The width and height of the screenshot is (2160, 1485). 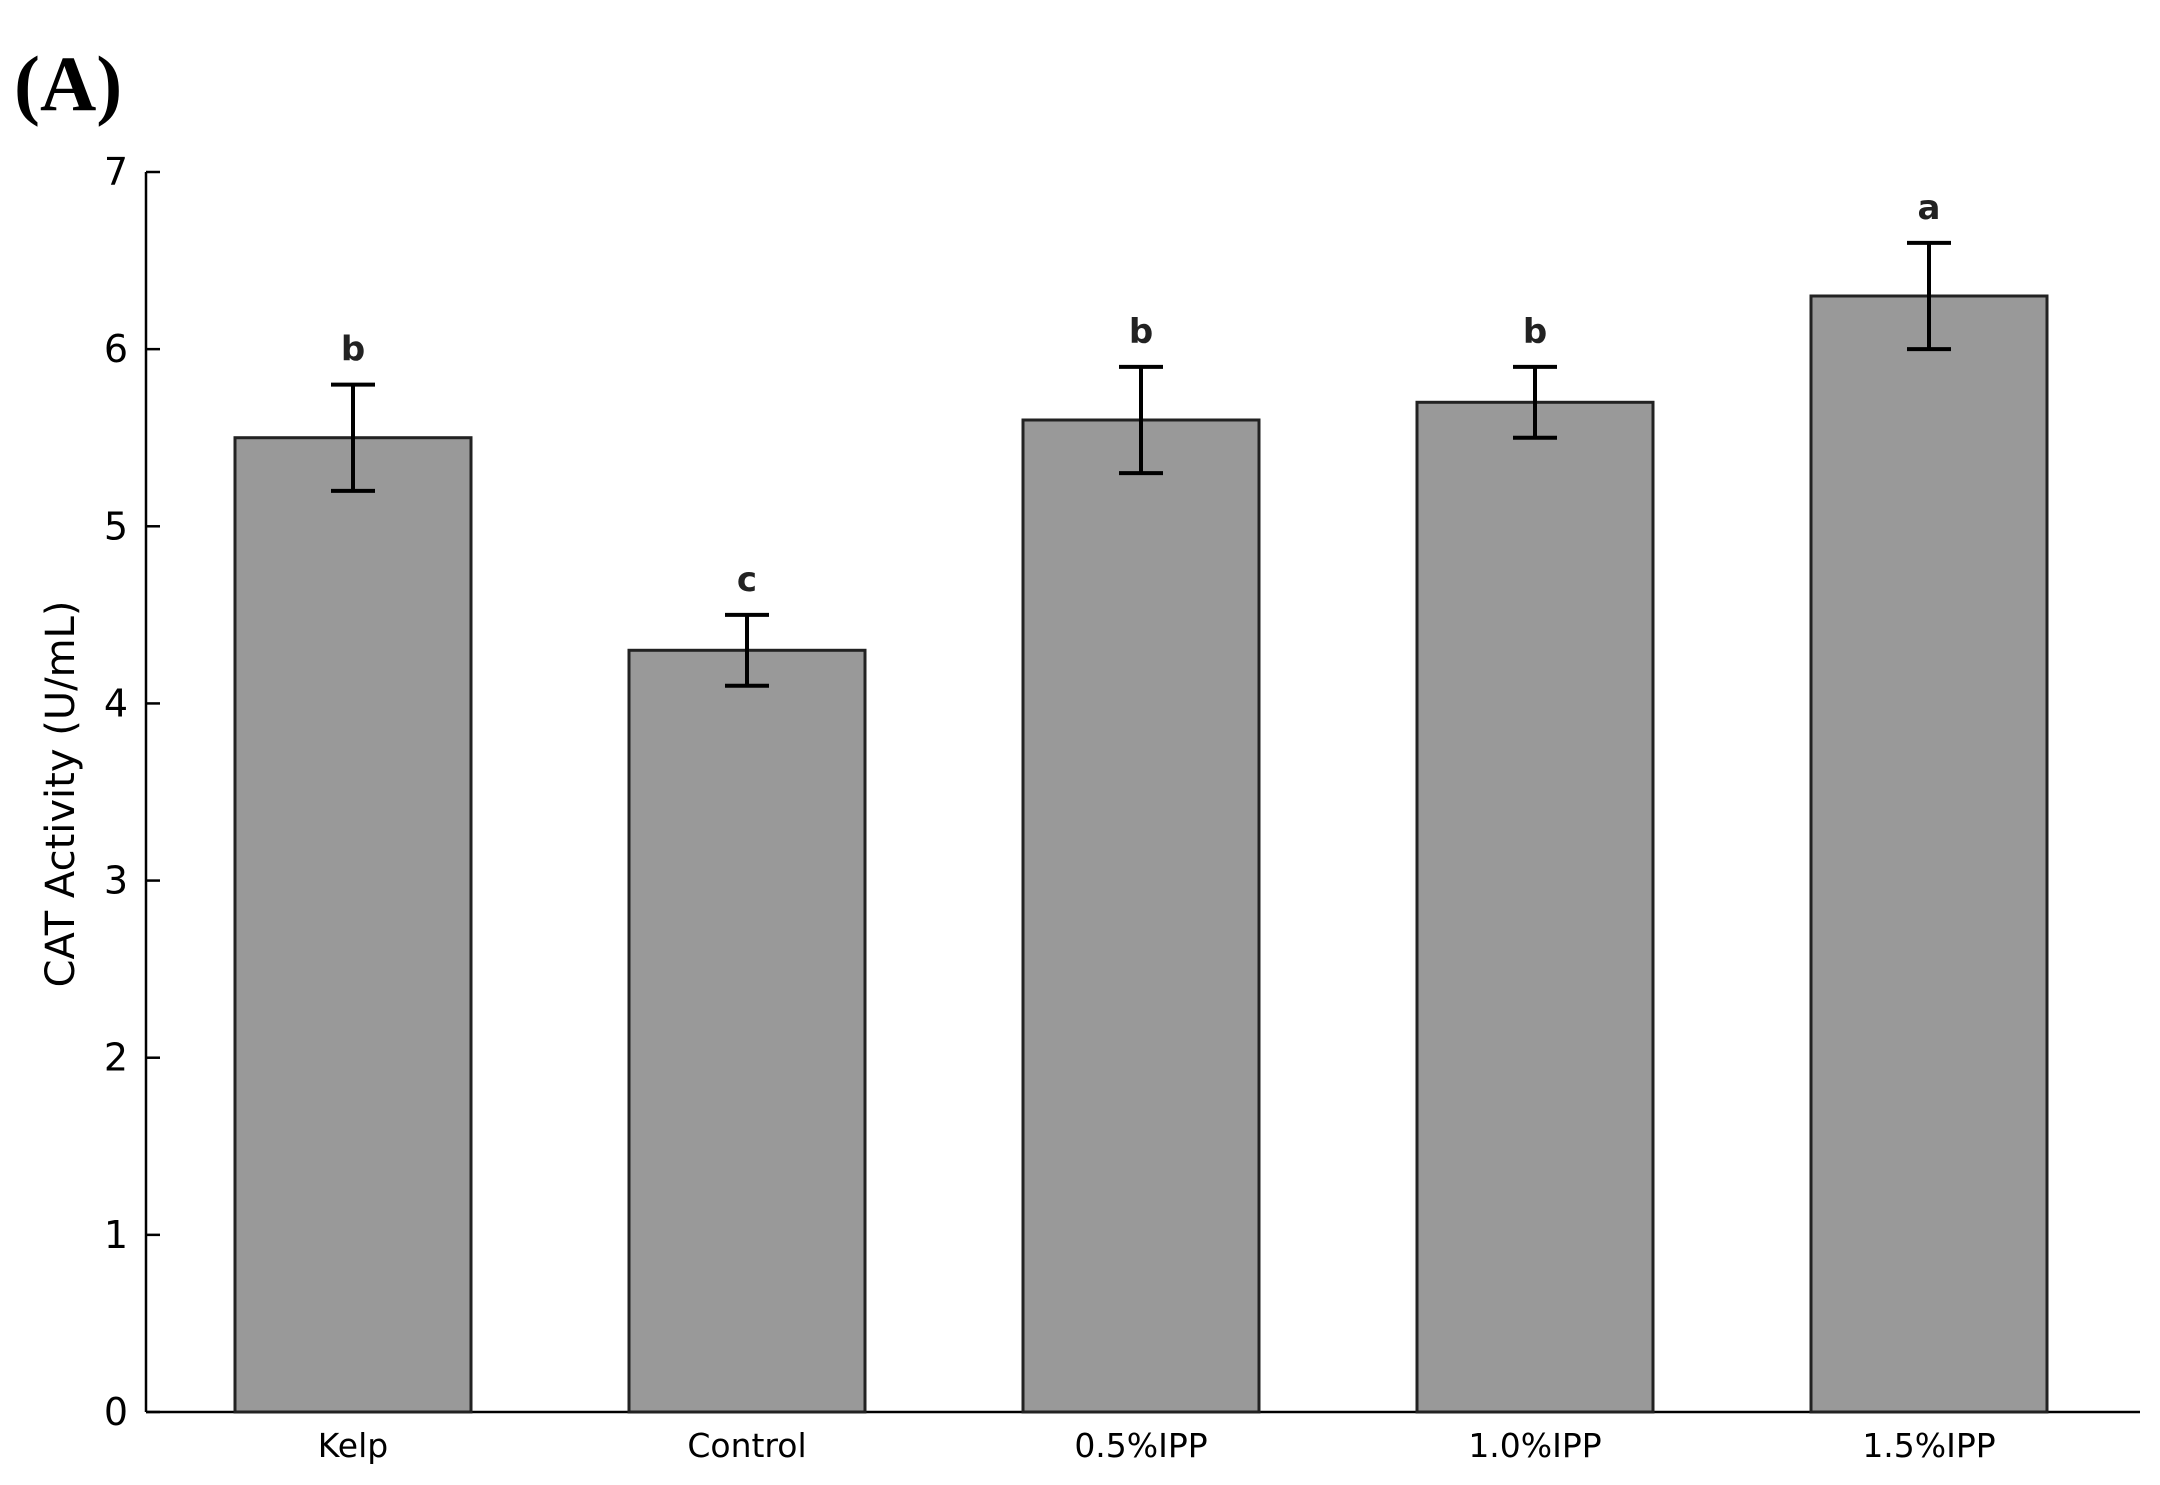 I want to click on x-tick-label: 1.0%IPP, so click(x=1534, y=1445).